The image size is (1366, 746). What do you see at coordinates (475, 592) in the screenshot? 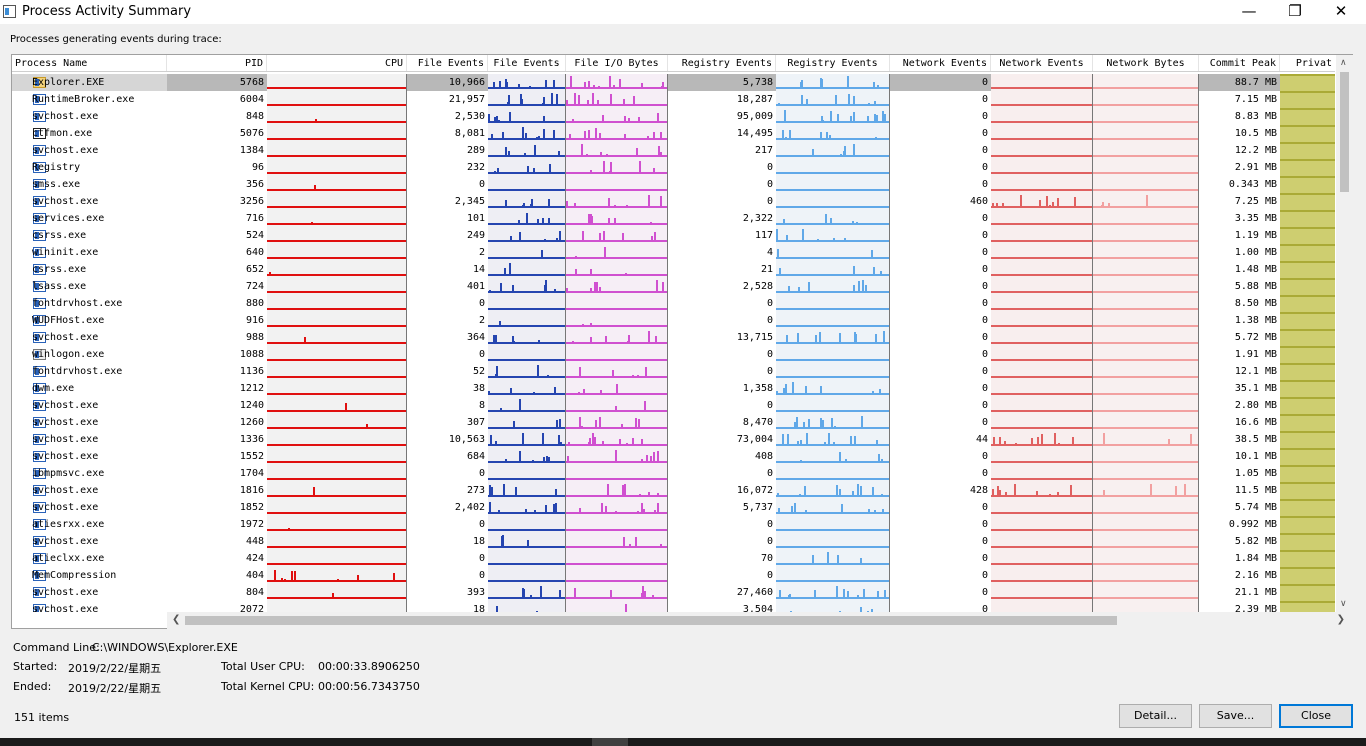
I see `file-event-count: 393` at bounding box center [475, 592].